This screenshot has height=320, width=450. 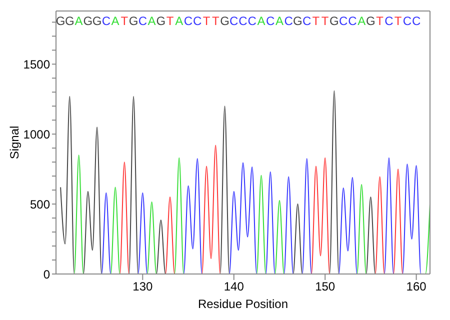 What do you see at coordinates (46, 274) in the screenshot?
I see `y-tick-label: 0` at bounding box center [46, 274].